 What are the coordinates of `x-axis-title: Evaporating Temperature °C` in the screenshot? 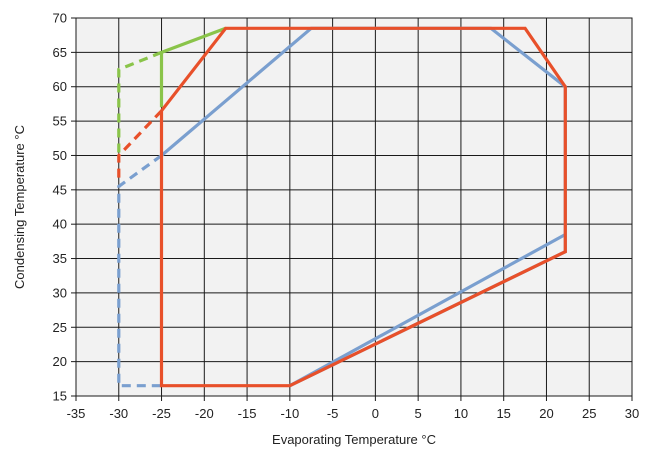 It's located at (354, 439).